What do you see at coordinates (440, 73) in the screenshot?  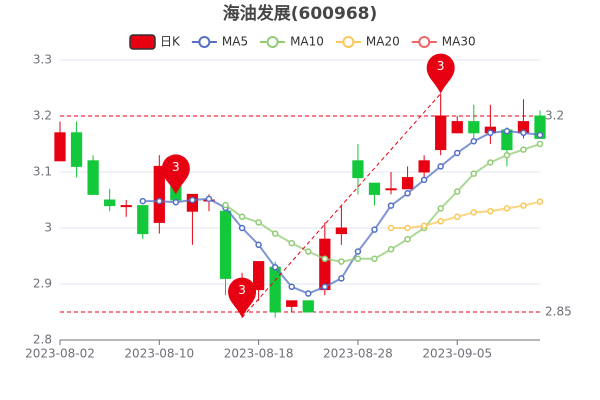 I see `marker-pin` at bounding box center [440, 73].